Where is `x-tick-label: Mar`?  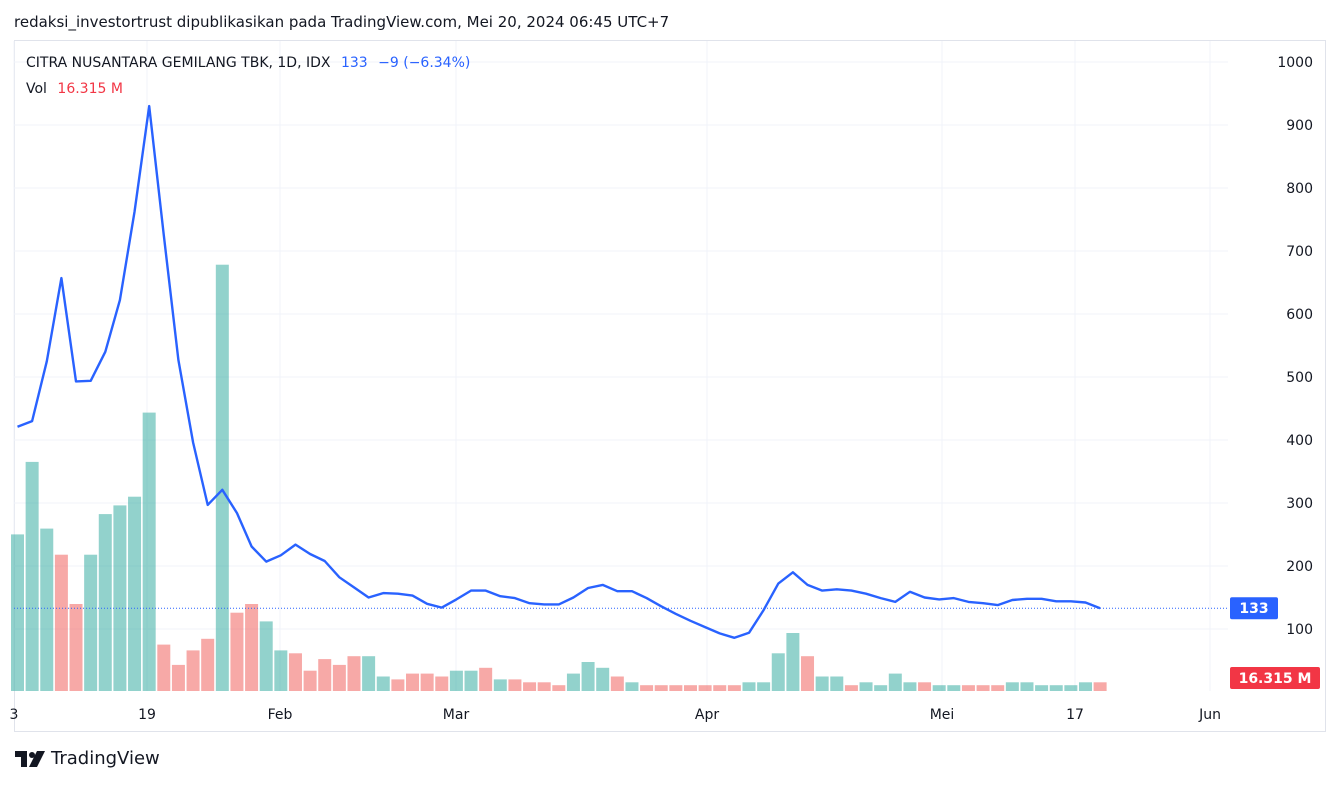
x-tick-label: Mar is located at coordinates (456, 715).